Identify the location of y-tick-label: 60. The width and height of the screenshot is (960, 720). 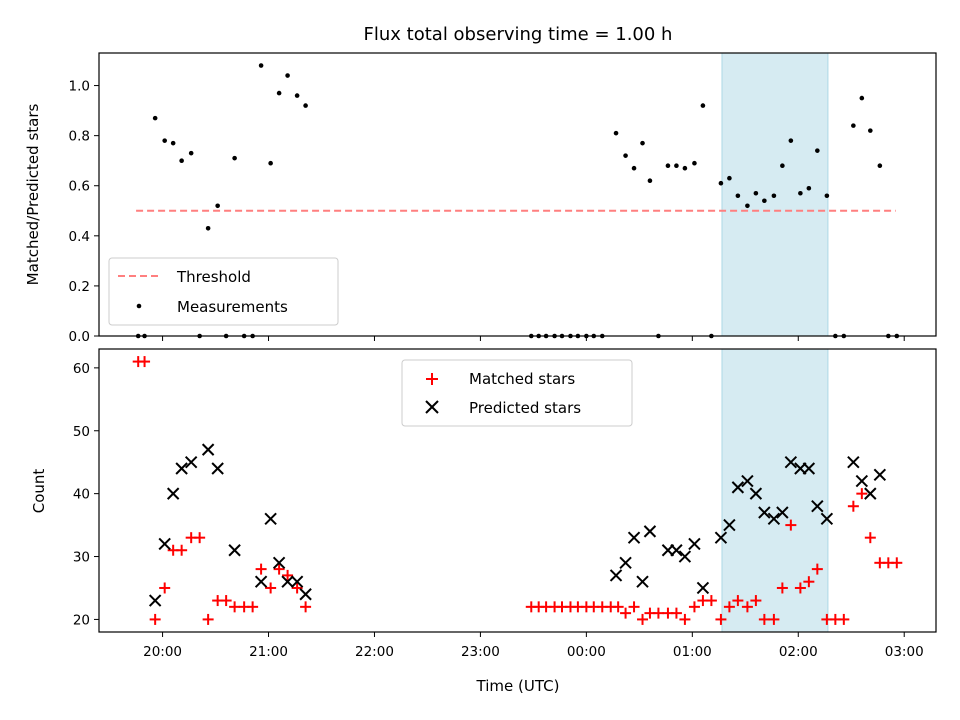
(81, 369).